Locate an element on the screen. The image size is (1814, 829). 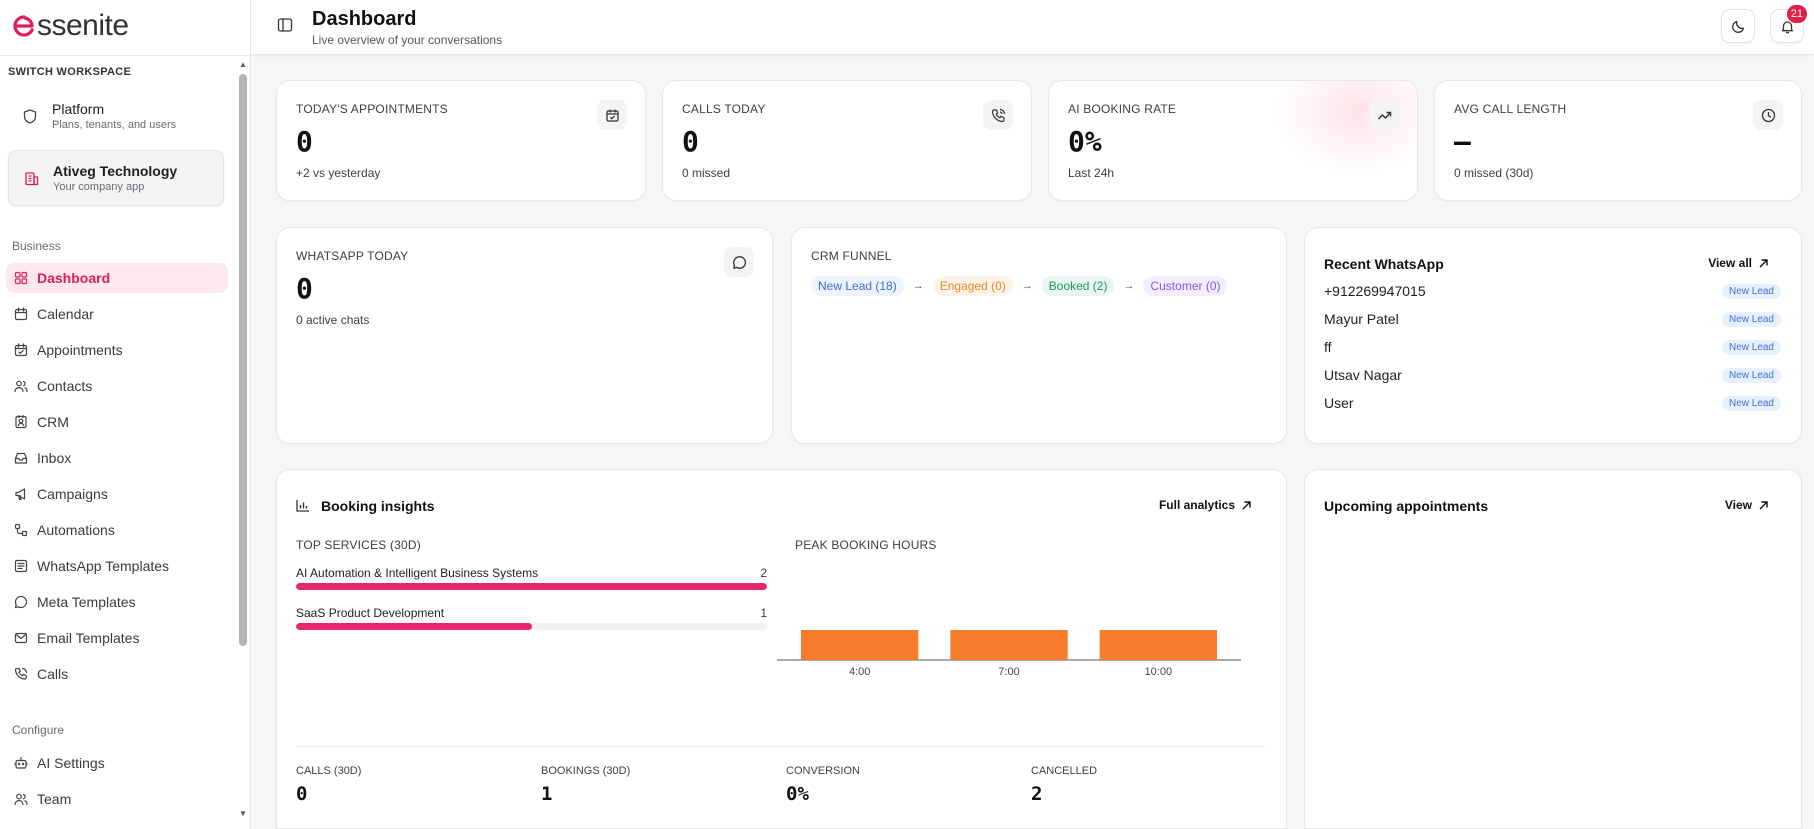
upcoming-appointments-card: Upcoming appointments View is located at coordinates (1553, 649).